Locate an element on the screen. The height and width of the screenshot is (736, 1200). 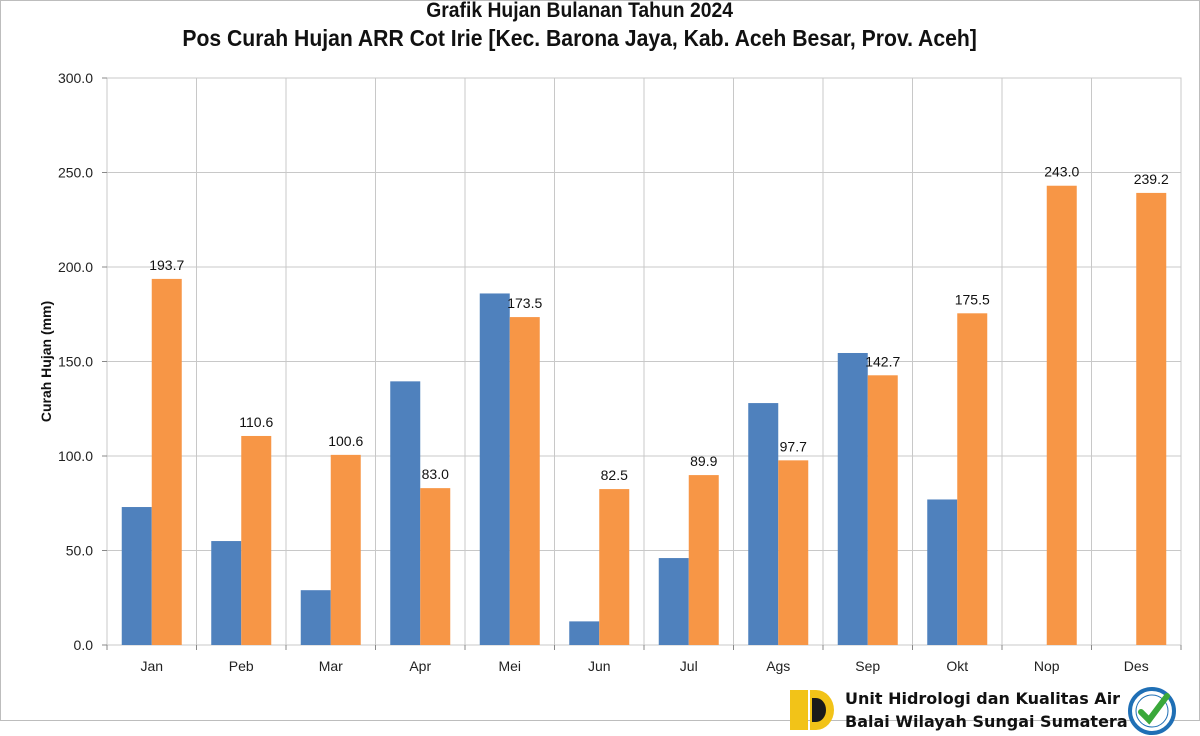
x-tick-label-okt: Okt is located at coordinates (957, 666).